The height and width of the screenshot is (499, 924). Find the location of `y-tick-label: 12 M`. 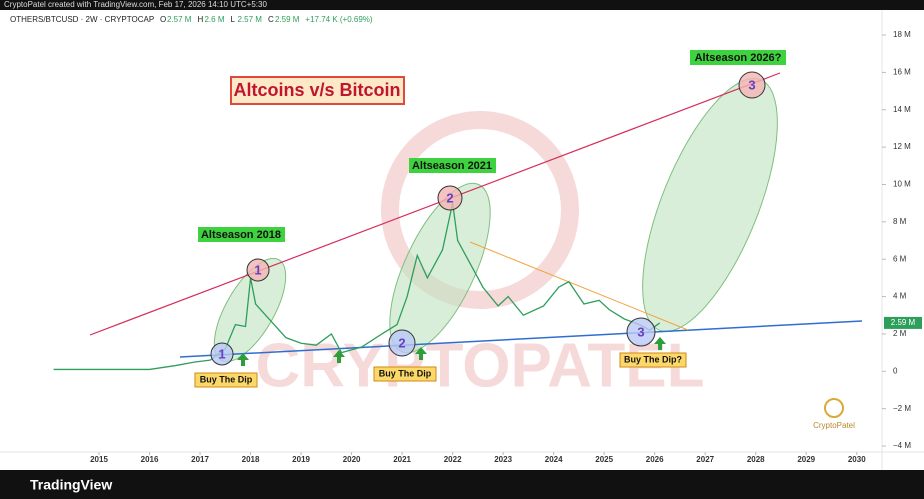

y-tick-label: 12 M is located at coordinates (902, 146).